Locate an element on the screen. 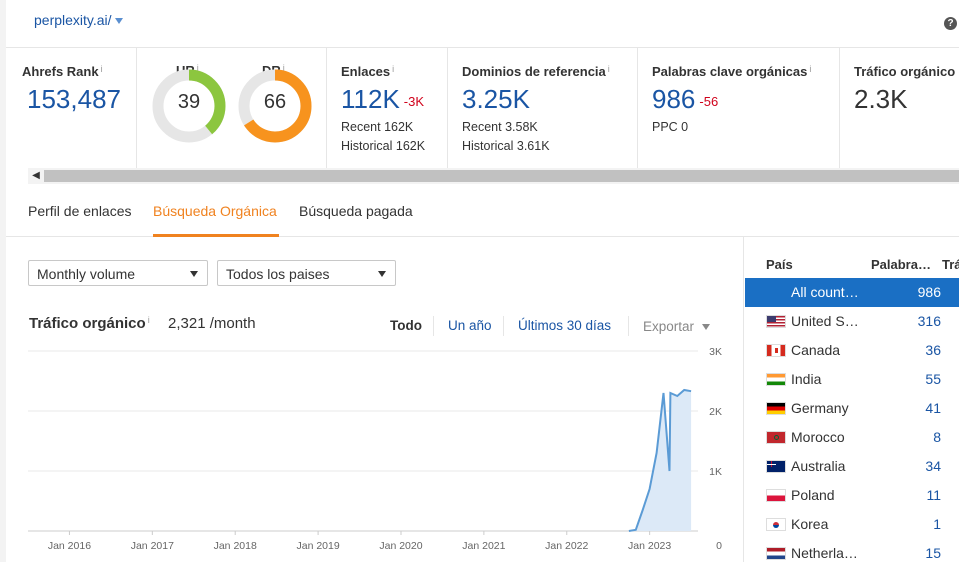  range-one-year: Un año is located at coordinates (470, 325).